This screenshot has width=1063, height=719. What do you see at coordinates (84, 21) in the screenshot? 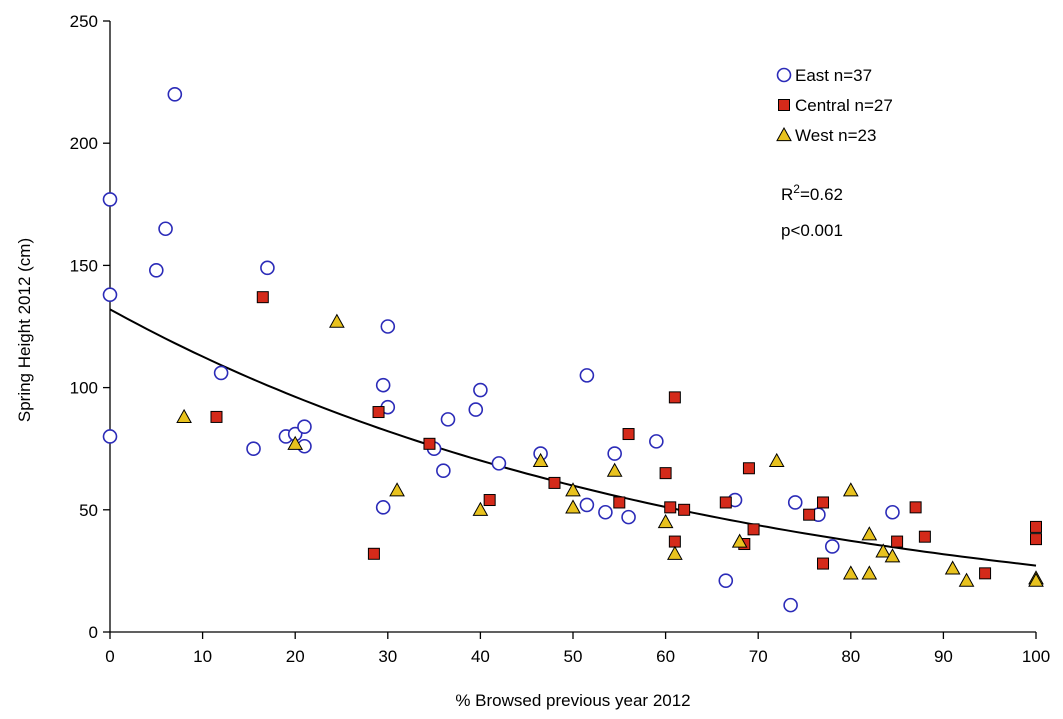
I see `y-tick-label: 250` at bounding box center [84, 21].